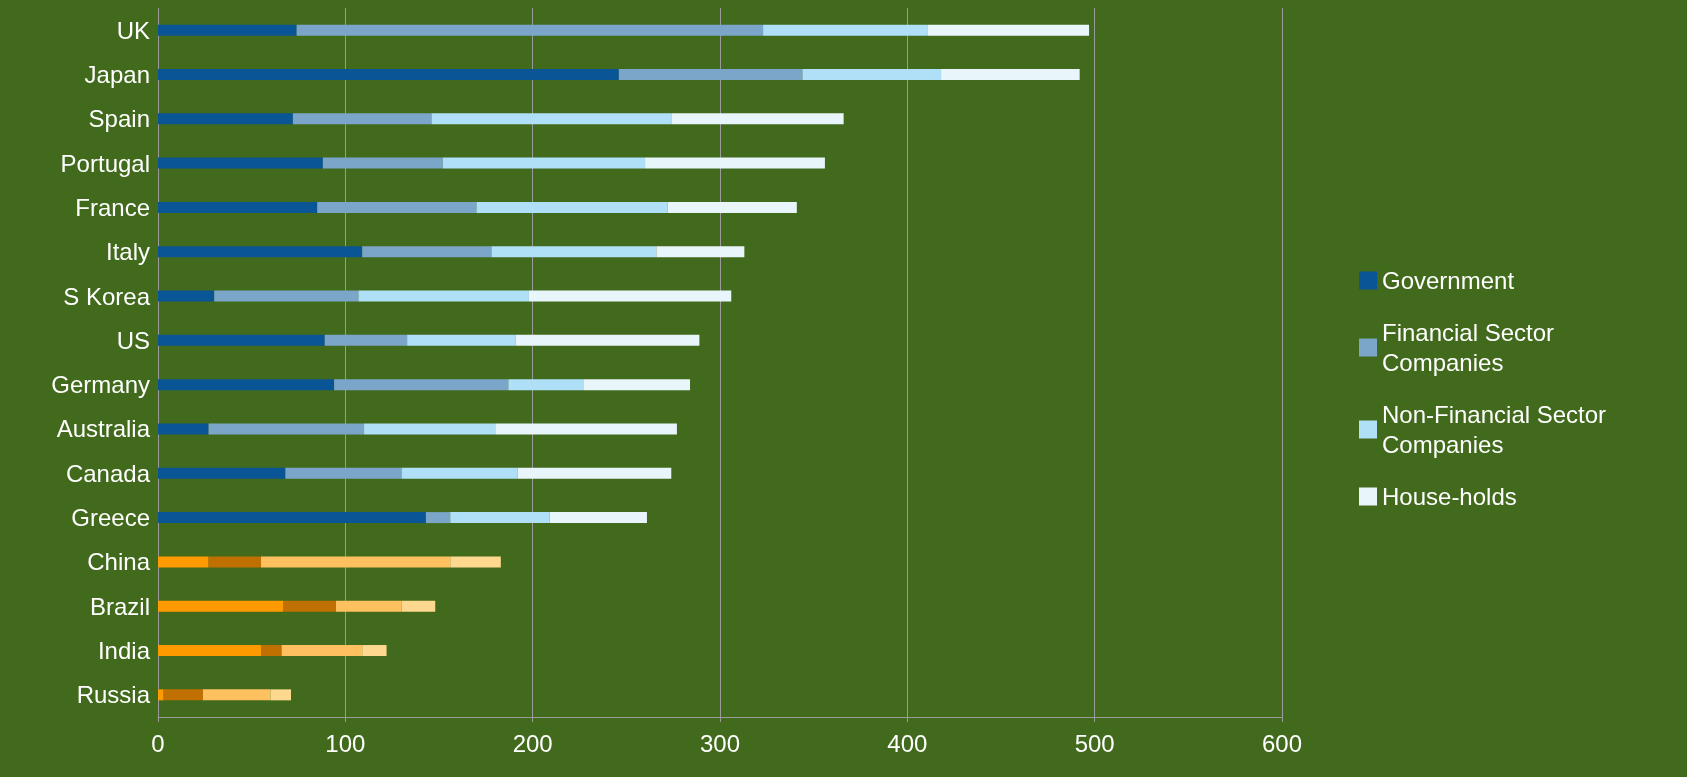  Describe the element at coordinates (133, 30) in the screenshot. I see `y-tick-label: UK` at that location.